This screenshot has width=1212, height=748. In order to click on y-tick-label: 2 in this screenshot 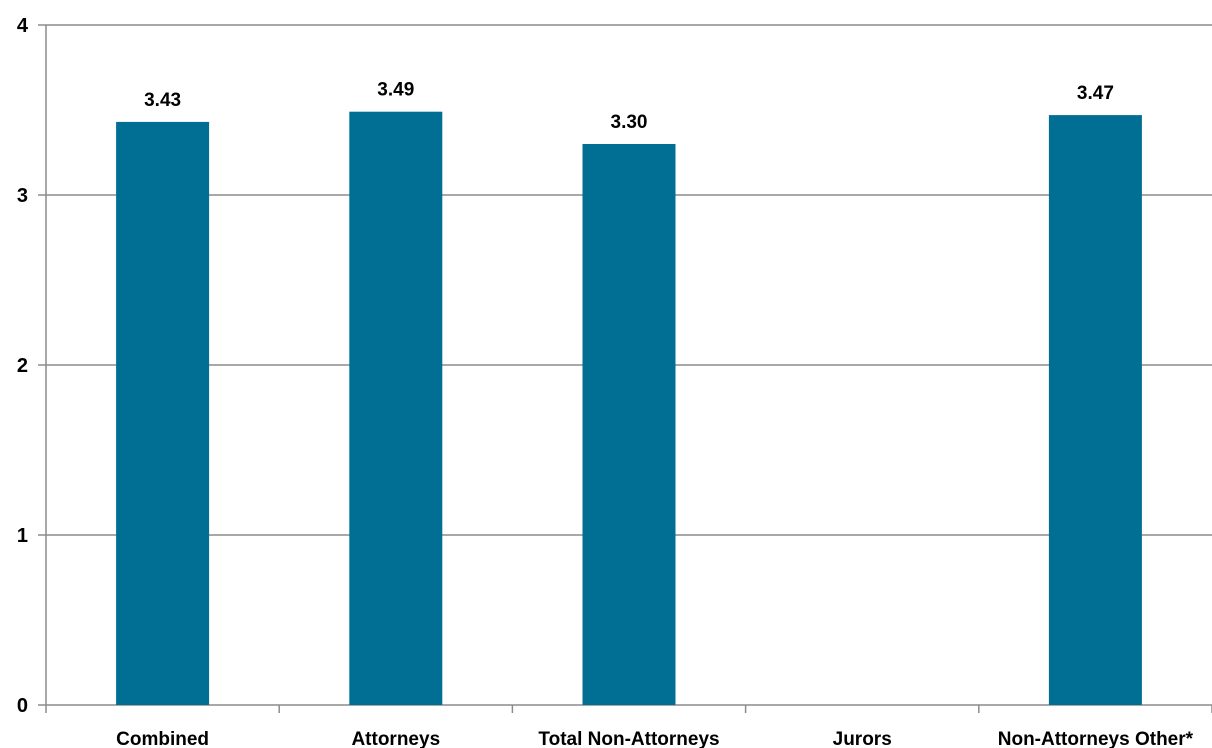, I will do `click(22, 366)`.